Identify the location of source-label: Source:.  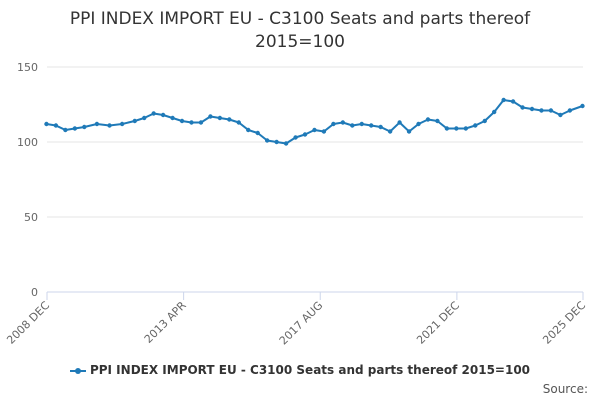
(565, 389).